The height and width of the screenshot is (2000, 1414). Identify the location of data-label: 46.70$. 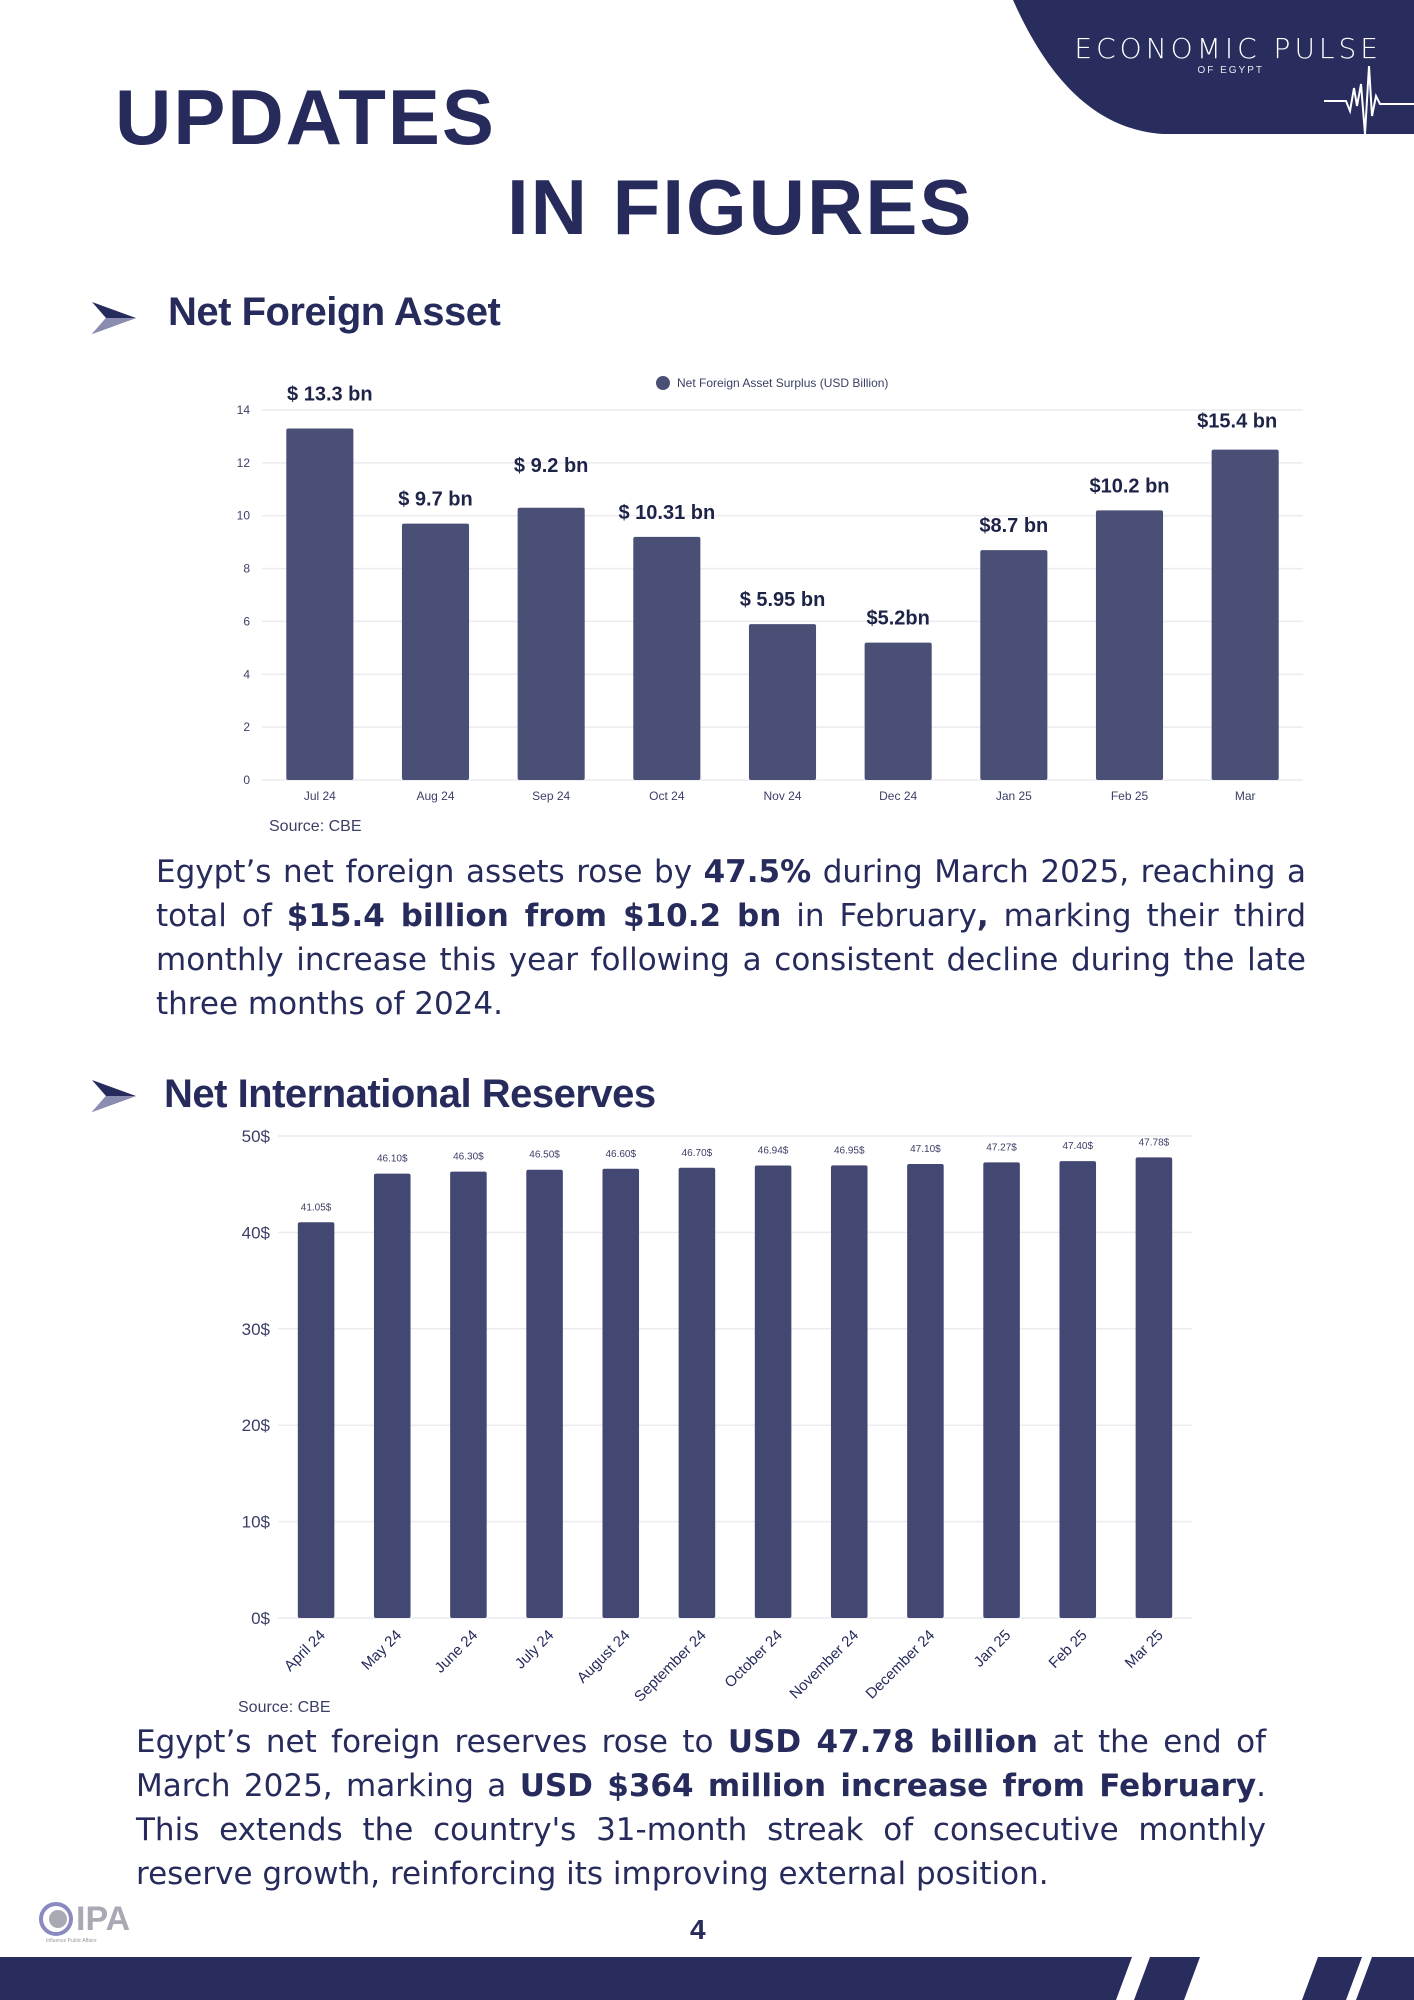
(697, 1153).